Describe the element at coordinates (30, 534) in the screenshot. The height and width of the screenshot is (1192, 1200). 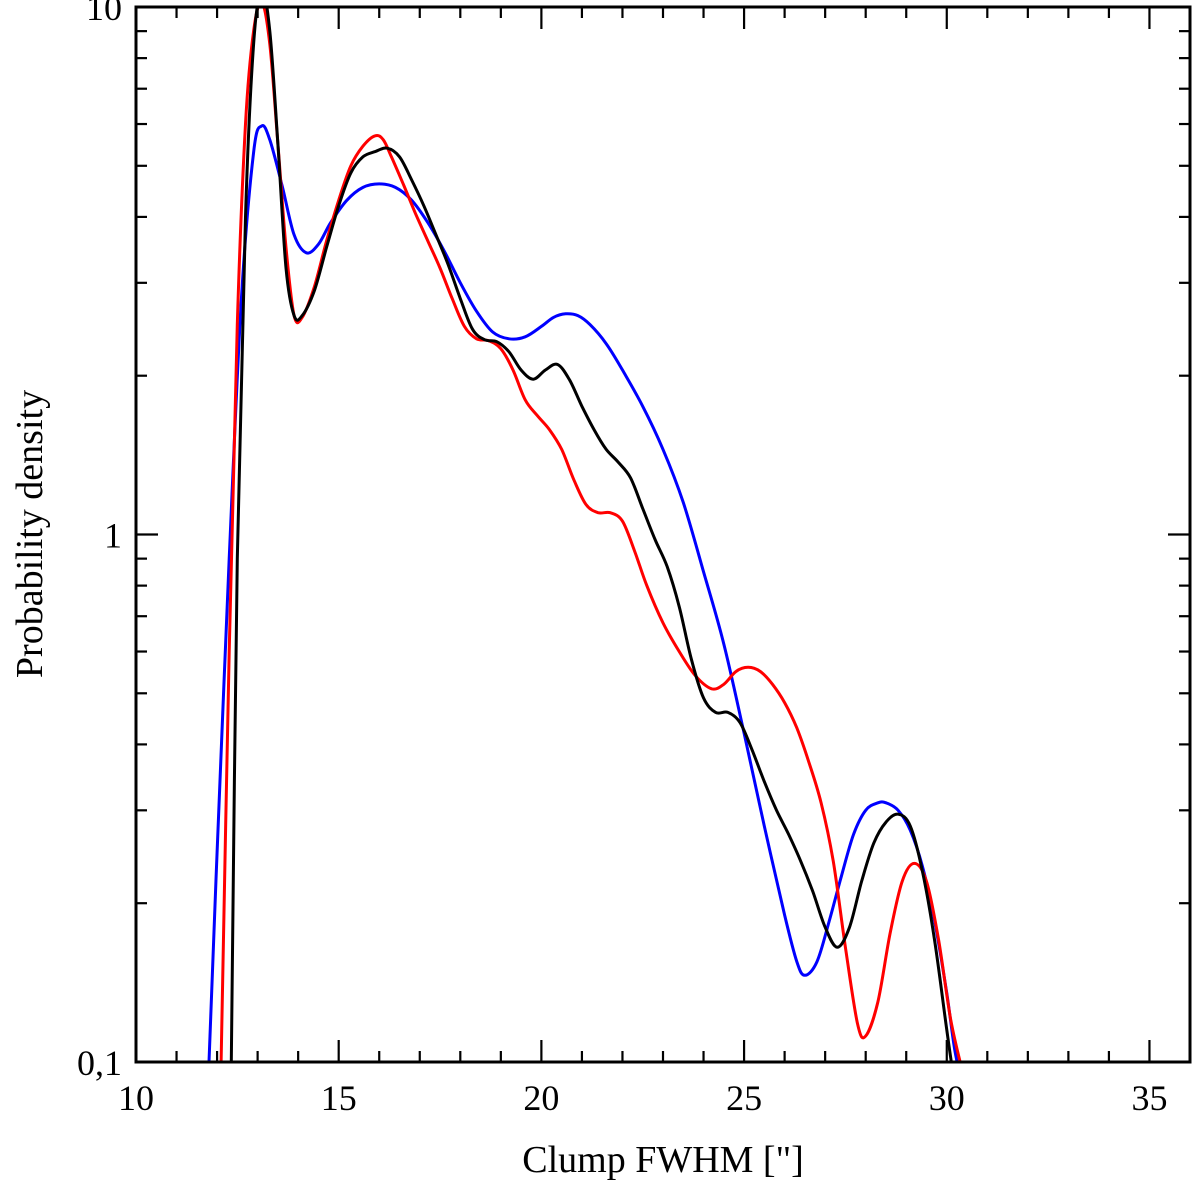
I see `y-axis-label: Probability density` at that location.